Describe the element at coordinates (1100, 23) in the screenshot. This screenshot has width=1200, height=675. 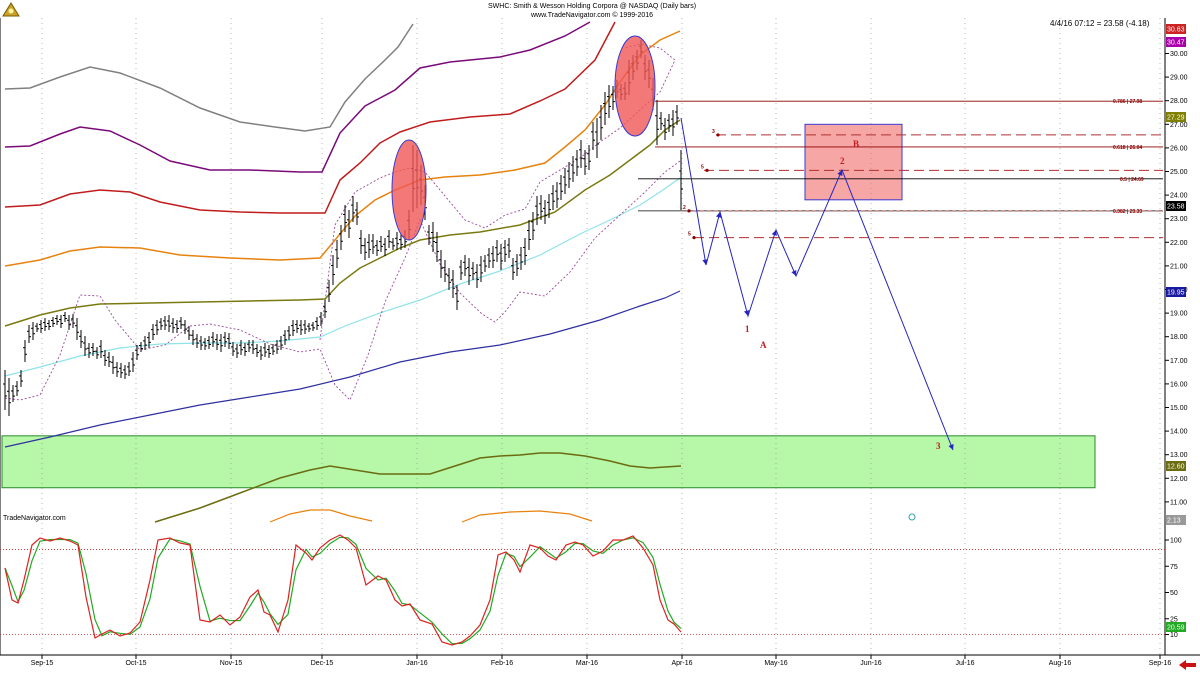
I see `quote-readout: 4/4/16 07:12 = 23.58 (-4.18)` at that location.